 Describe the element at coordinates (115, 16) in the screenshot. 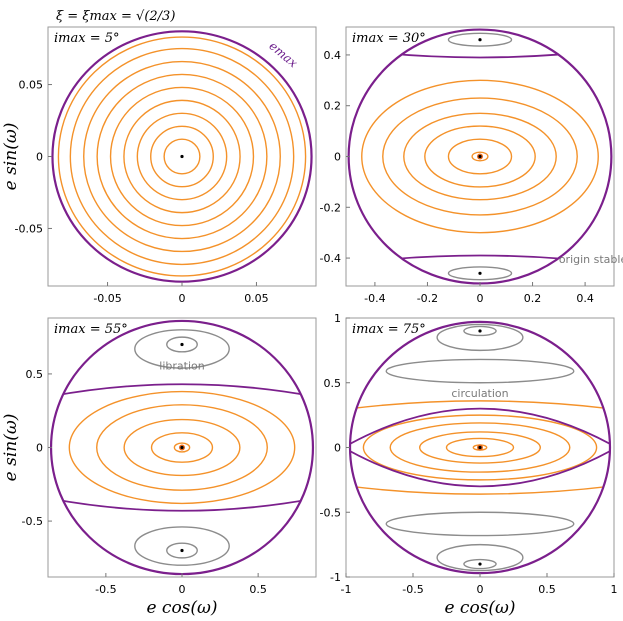

I see `figure-title: ξ = ξmax = √(2/3)` at that location.